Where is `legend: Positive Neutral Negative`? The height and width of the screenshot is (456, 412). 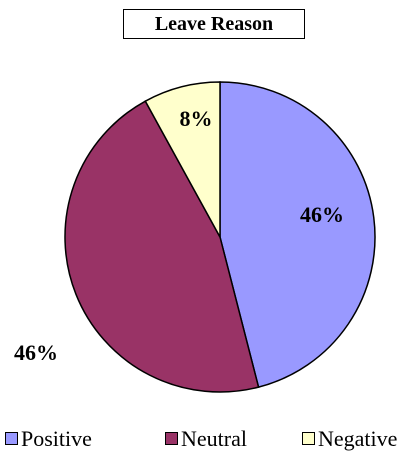
legend: Positive Neutral Negative is located at coordinates (206, 439).